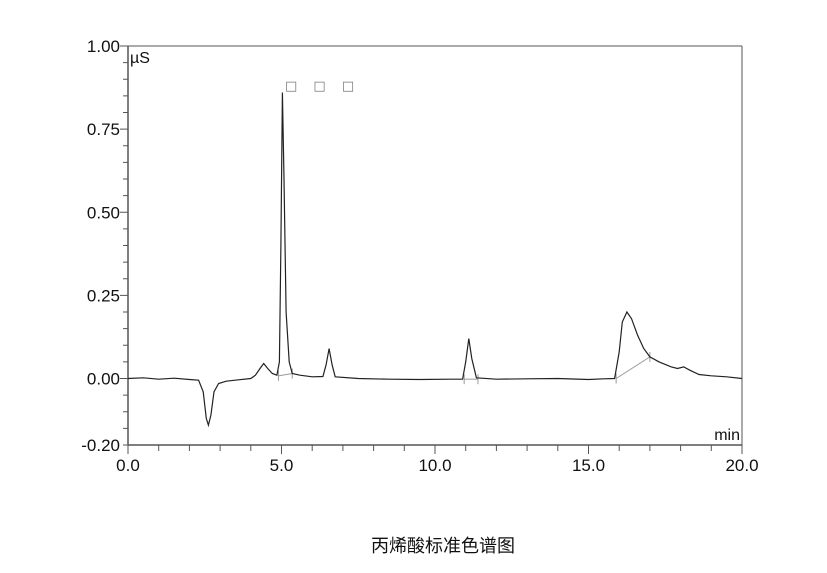 The image size is (827, 573). What do you see at coordinates (727, 435) in the screenshot?
I see `x-axis-unit: min` at bounding box center [727, 435].